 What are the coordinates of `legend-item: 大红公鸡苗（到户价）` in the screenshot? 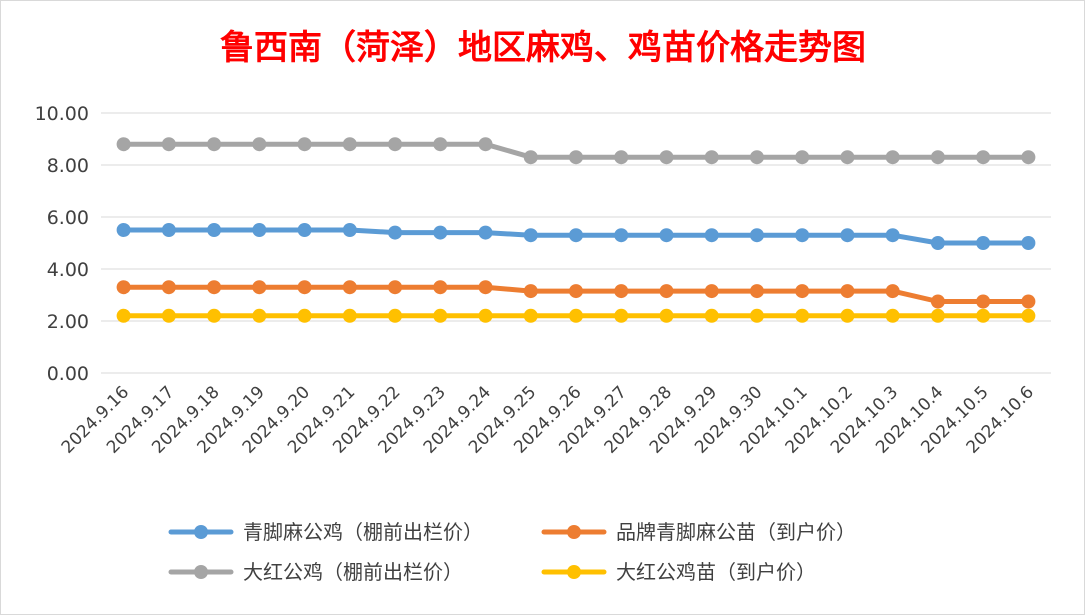 It's located at (678, 572).